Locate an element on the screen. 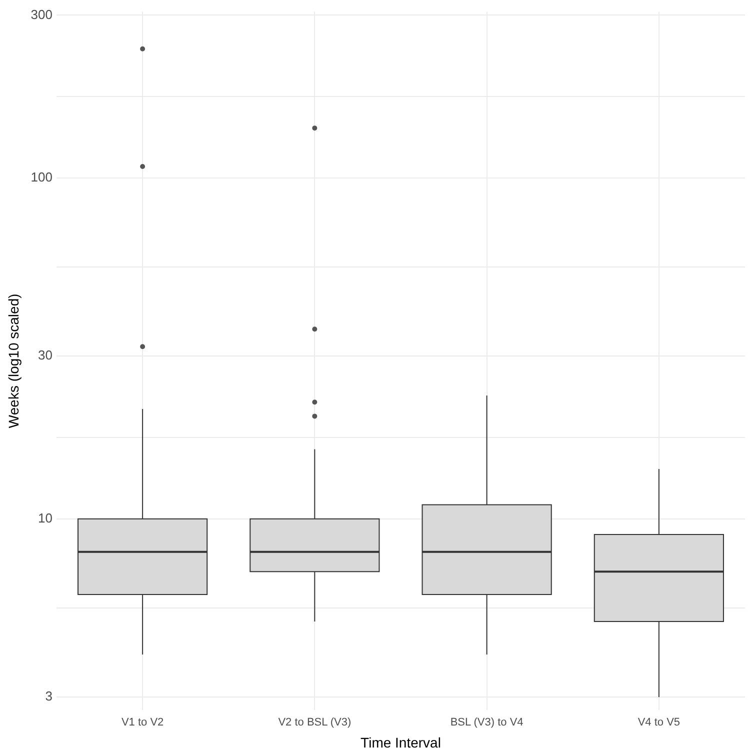  x-tick-label: V2 to BSL (V3) is located at coordinates (315, 722).